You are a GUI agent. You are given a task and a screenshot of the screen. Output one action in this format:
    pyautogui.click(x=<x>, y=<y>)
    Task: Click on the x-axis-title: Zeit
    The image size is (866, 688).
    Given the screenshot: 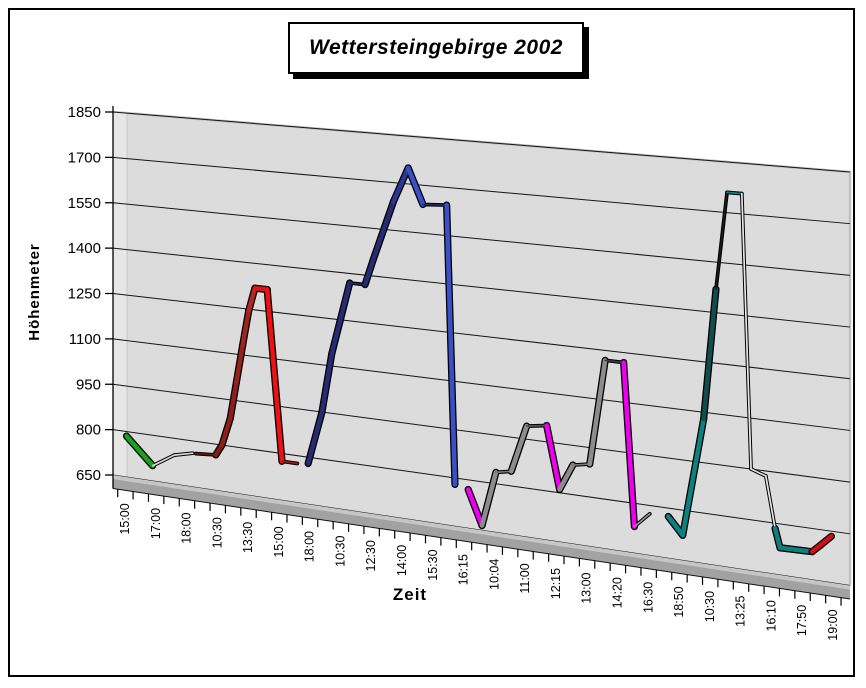 What is the action you would take?
    pyautogui.click(x=410, y=594)
    